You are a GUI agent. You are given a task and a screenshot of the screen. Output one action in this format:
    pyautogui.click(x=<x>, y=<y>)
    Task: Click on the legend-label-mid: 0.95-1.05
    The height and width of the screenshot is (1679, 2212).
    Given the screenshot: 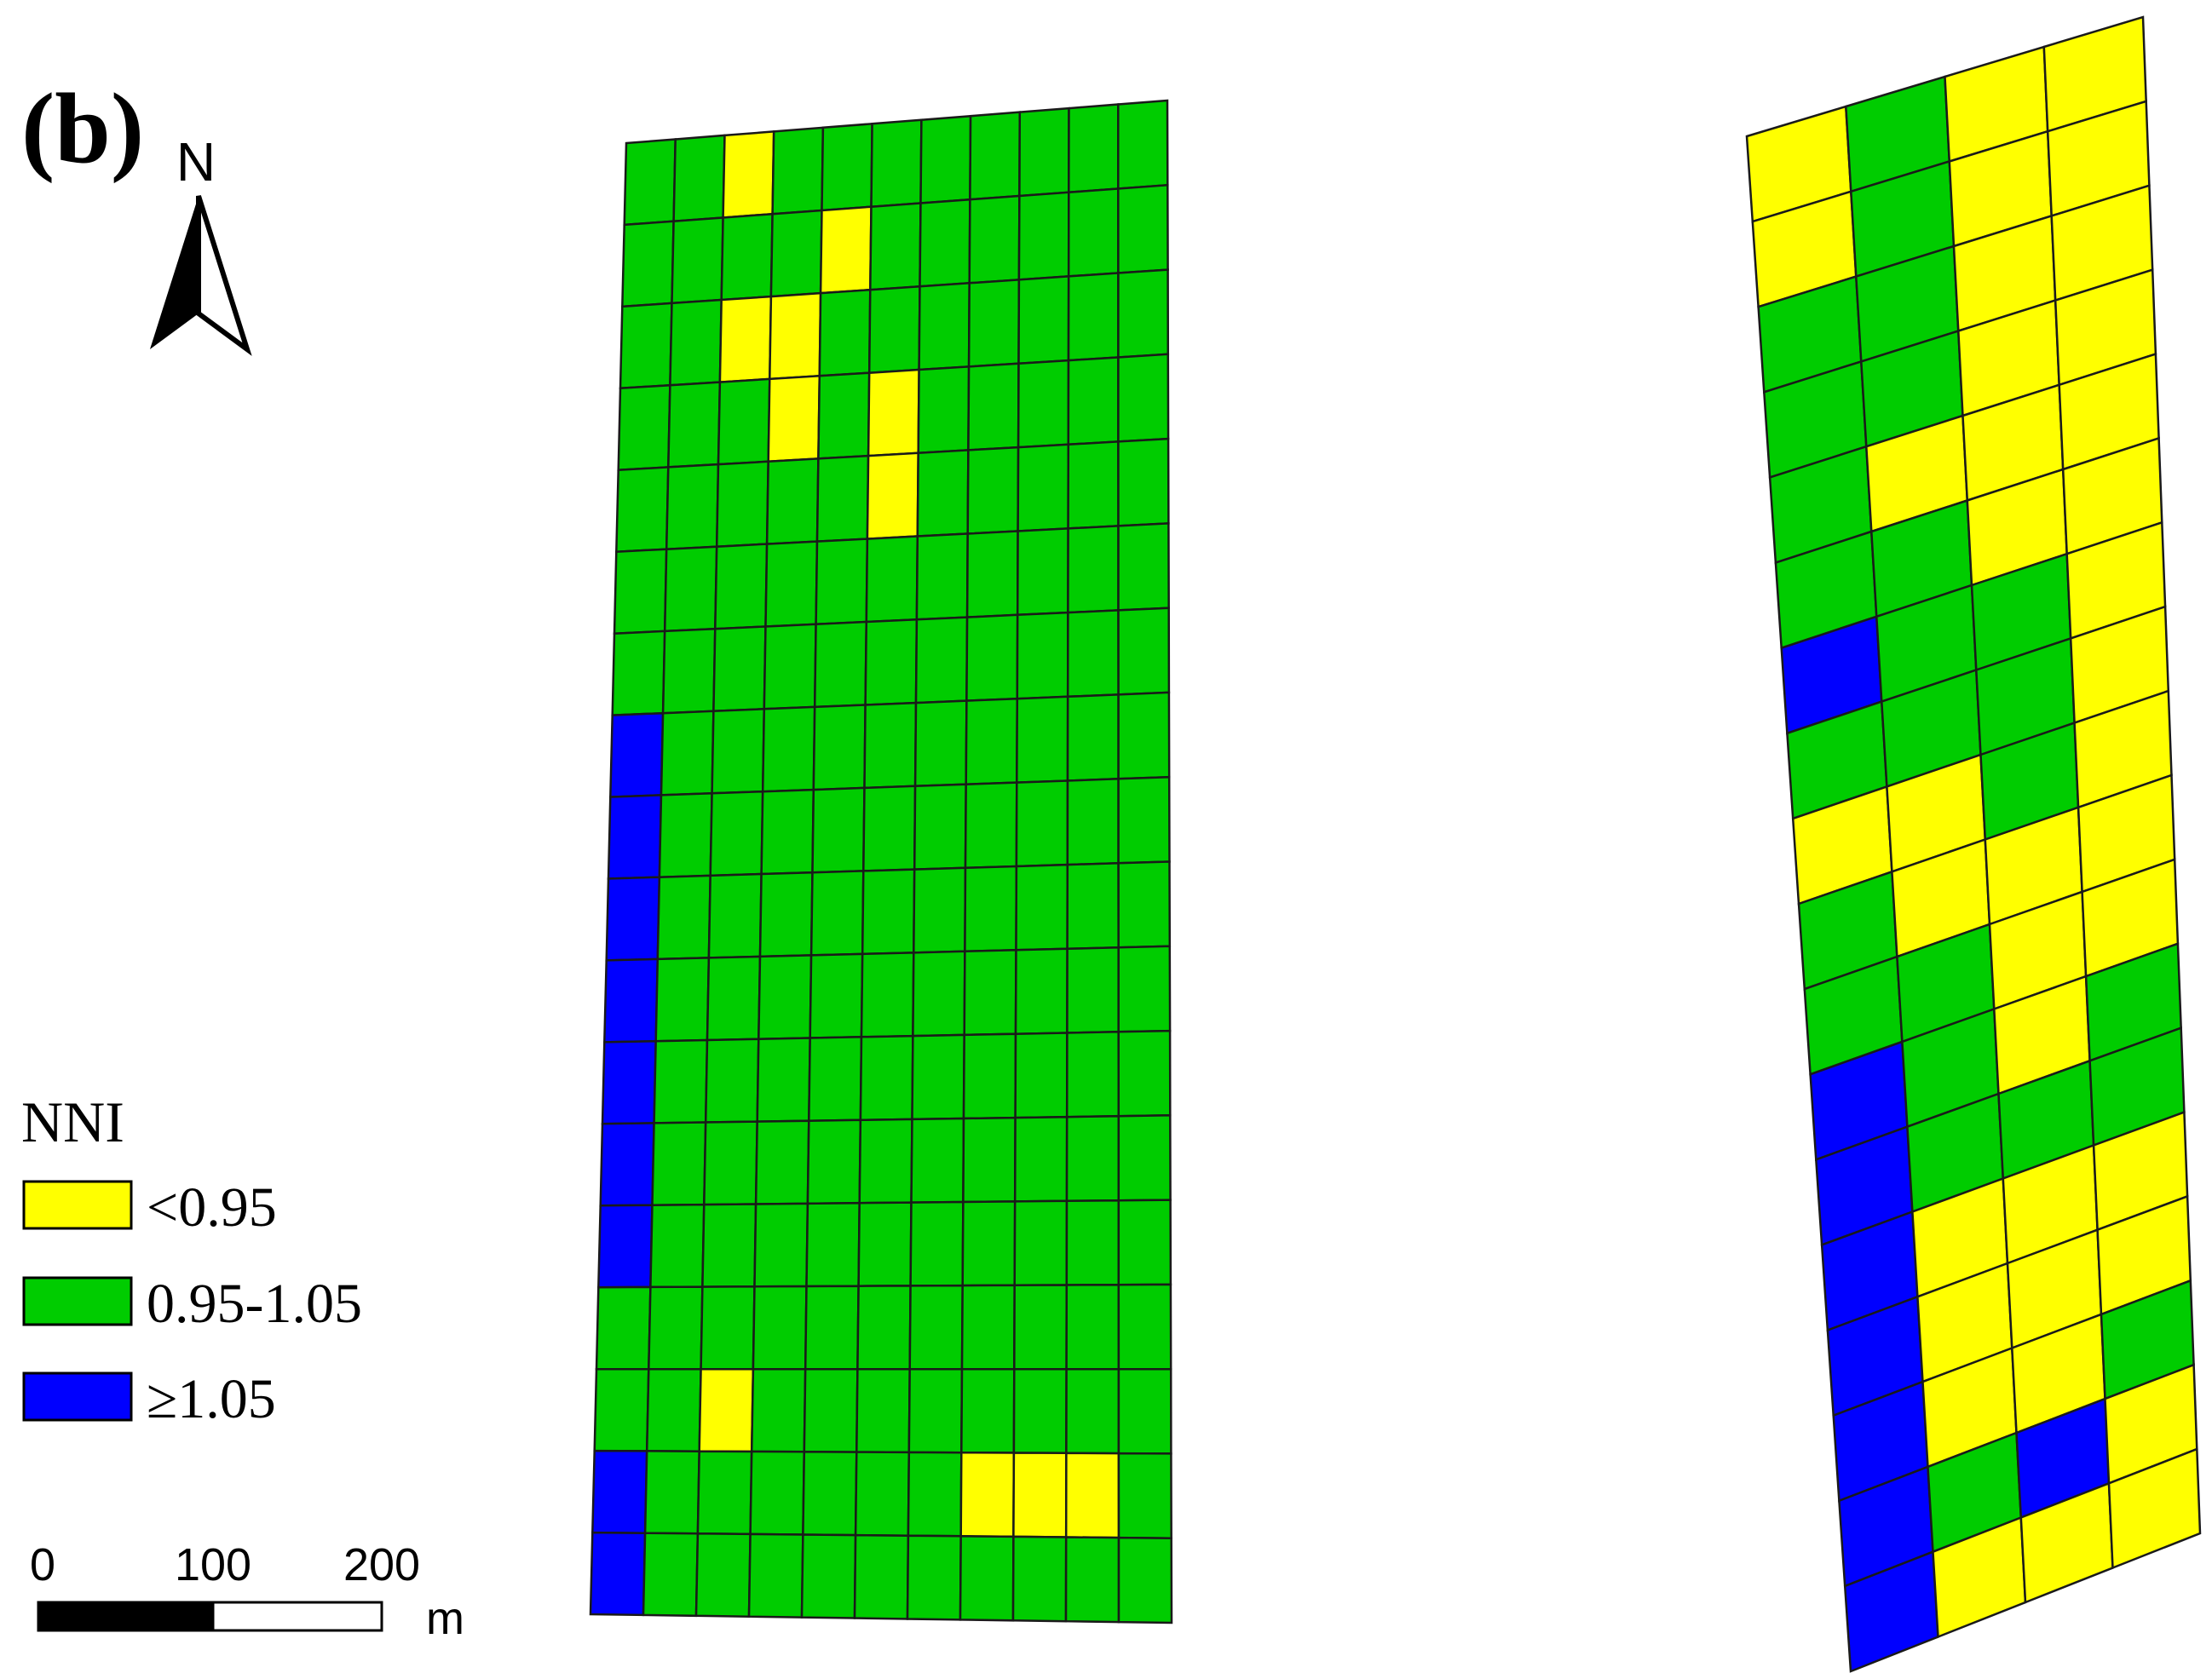 What is the action you would take?
    pyautogui.click(x=254, y=1304)
    